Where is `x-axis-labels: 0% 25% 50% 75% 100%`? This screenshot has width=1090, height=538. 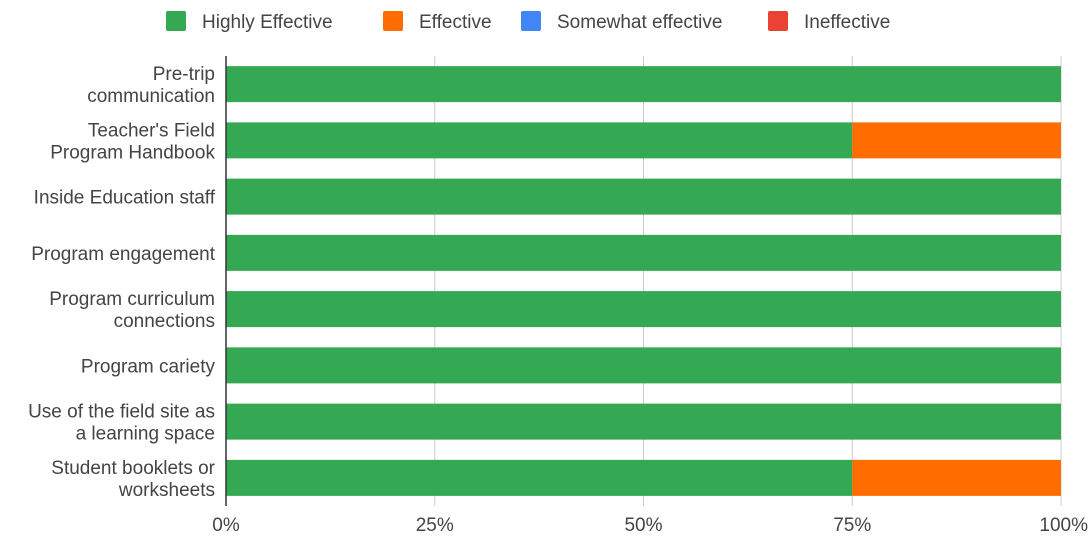
x-axis-labels: 0% 25% 50% 75% 100% is located at coordinates (650, 525).